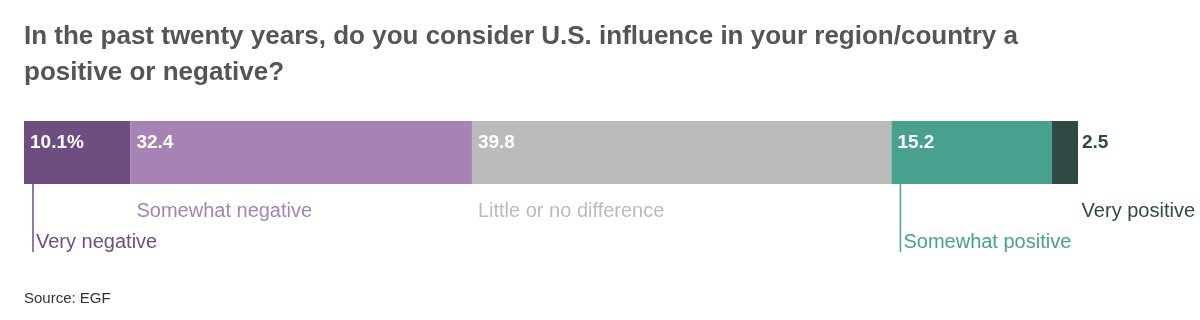 This screenshot has width=1200, height=320. Describe the element at coordinates (97, 241) in the screenshot. I see `text: Very negative` at that location.